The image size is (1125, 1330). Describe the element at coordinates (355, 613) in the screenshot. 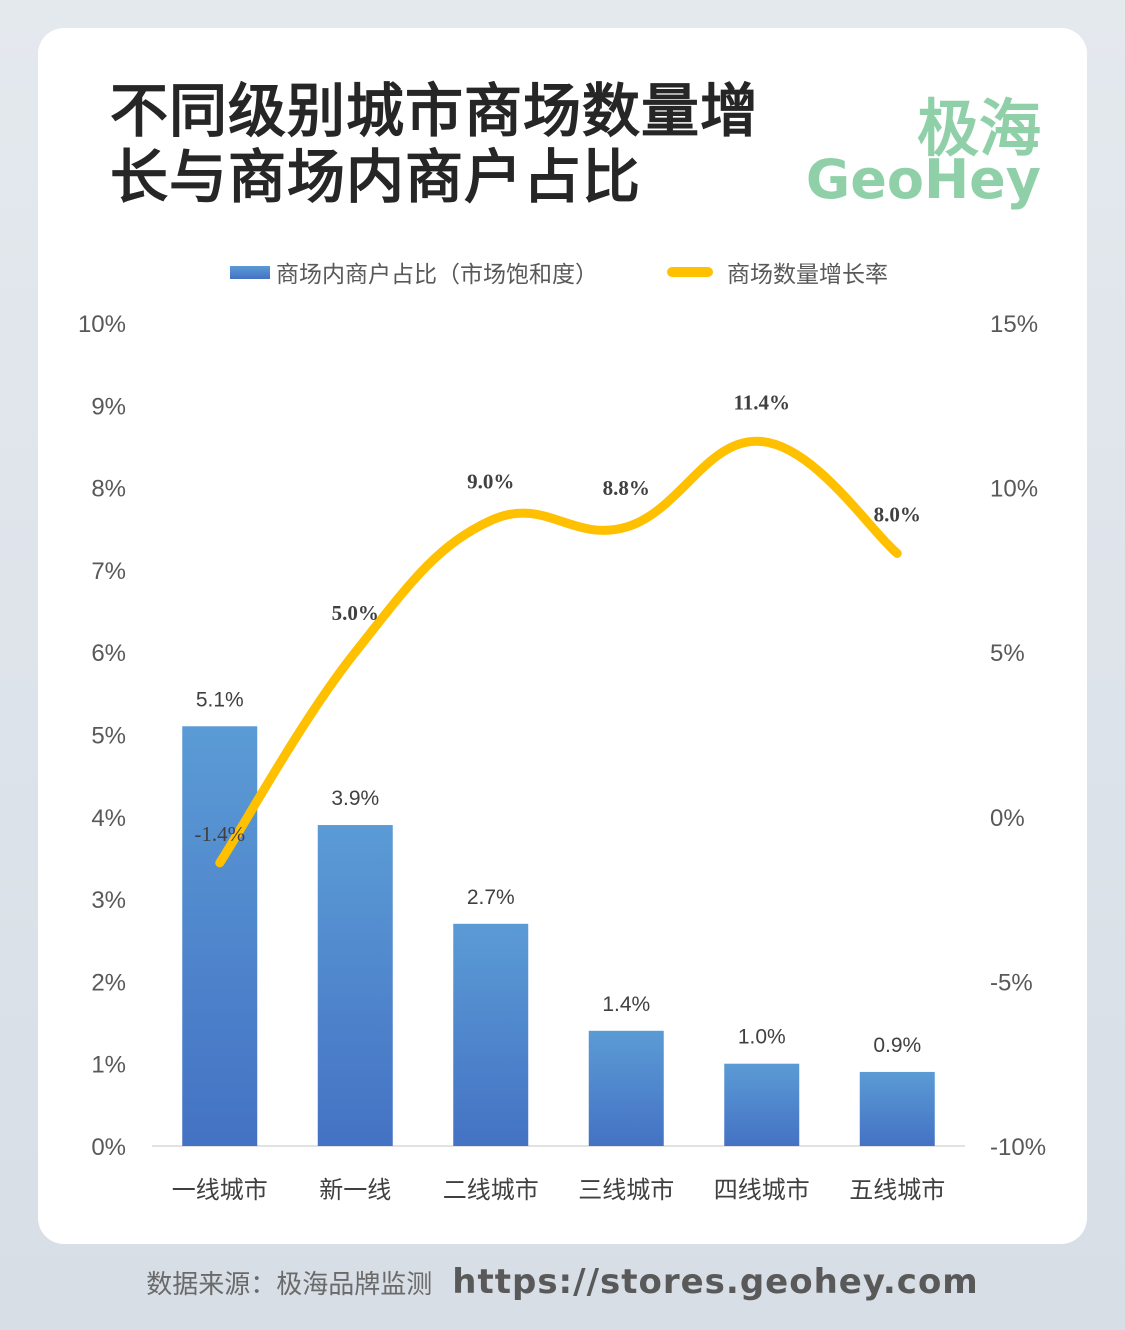

I see `line-data-label: 5.0%` at that location.